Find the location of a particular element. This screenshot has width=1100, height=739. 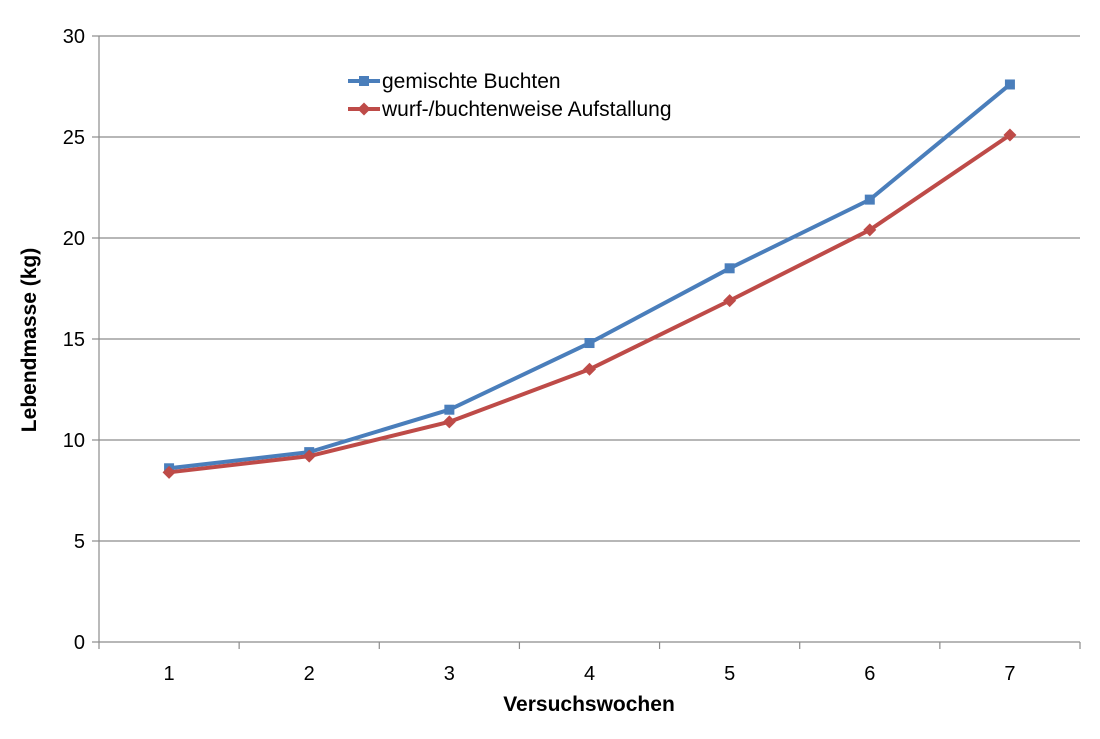

legend-label: wurf-/buchtenweise Aufstallung is located at coordinates (526, 109).